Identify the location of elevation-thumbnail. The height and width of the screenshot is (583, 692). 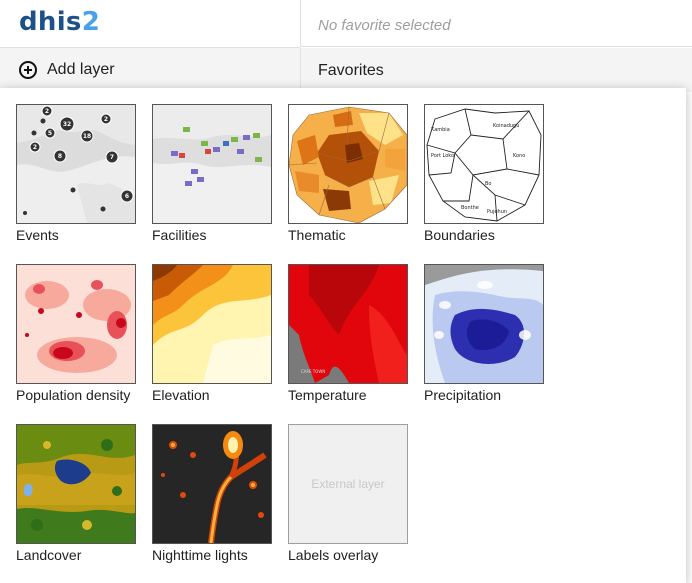
(212, 324).